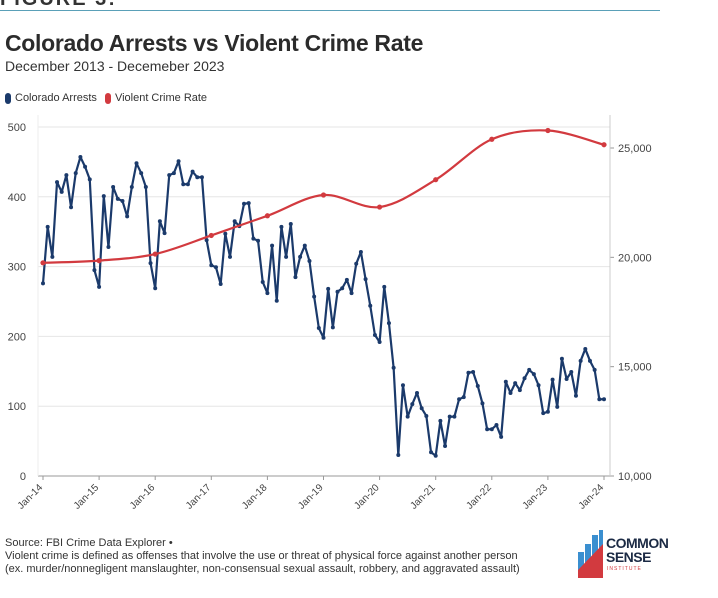 The width and height of the screenshot is (718, 598). What do you see at coordinates (367, 497) in the screenshot?
I see `x-tick-label: Jan-20` at bounding box center [367, 497].